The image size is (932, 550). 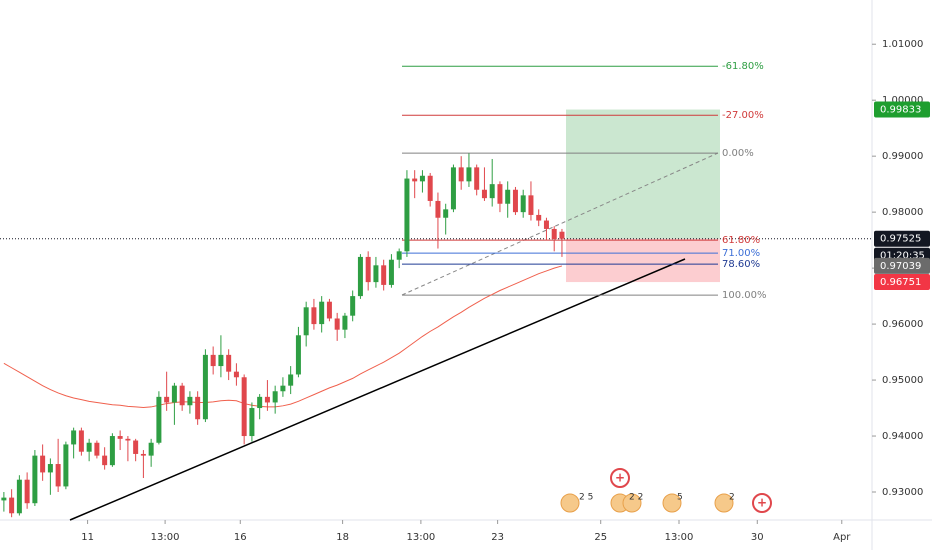 I want to click on fib-label: -27.00%, so click(x=743, y=115).